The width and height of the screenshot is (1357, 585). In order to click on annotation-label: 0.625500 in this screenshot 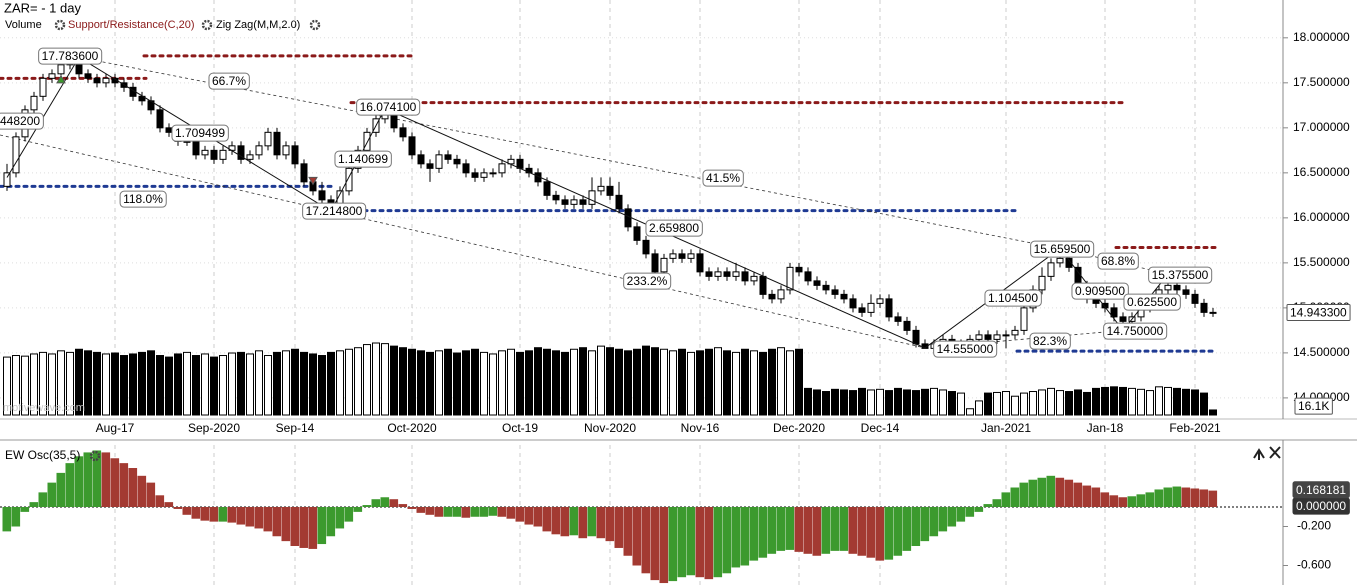, I will do `click(1152, 302)`.